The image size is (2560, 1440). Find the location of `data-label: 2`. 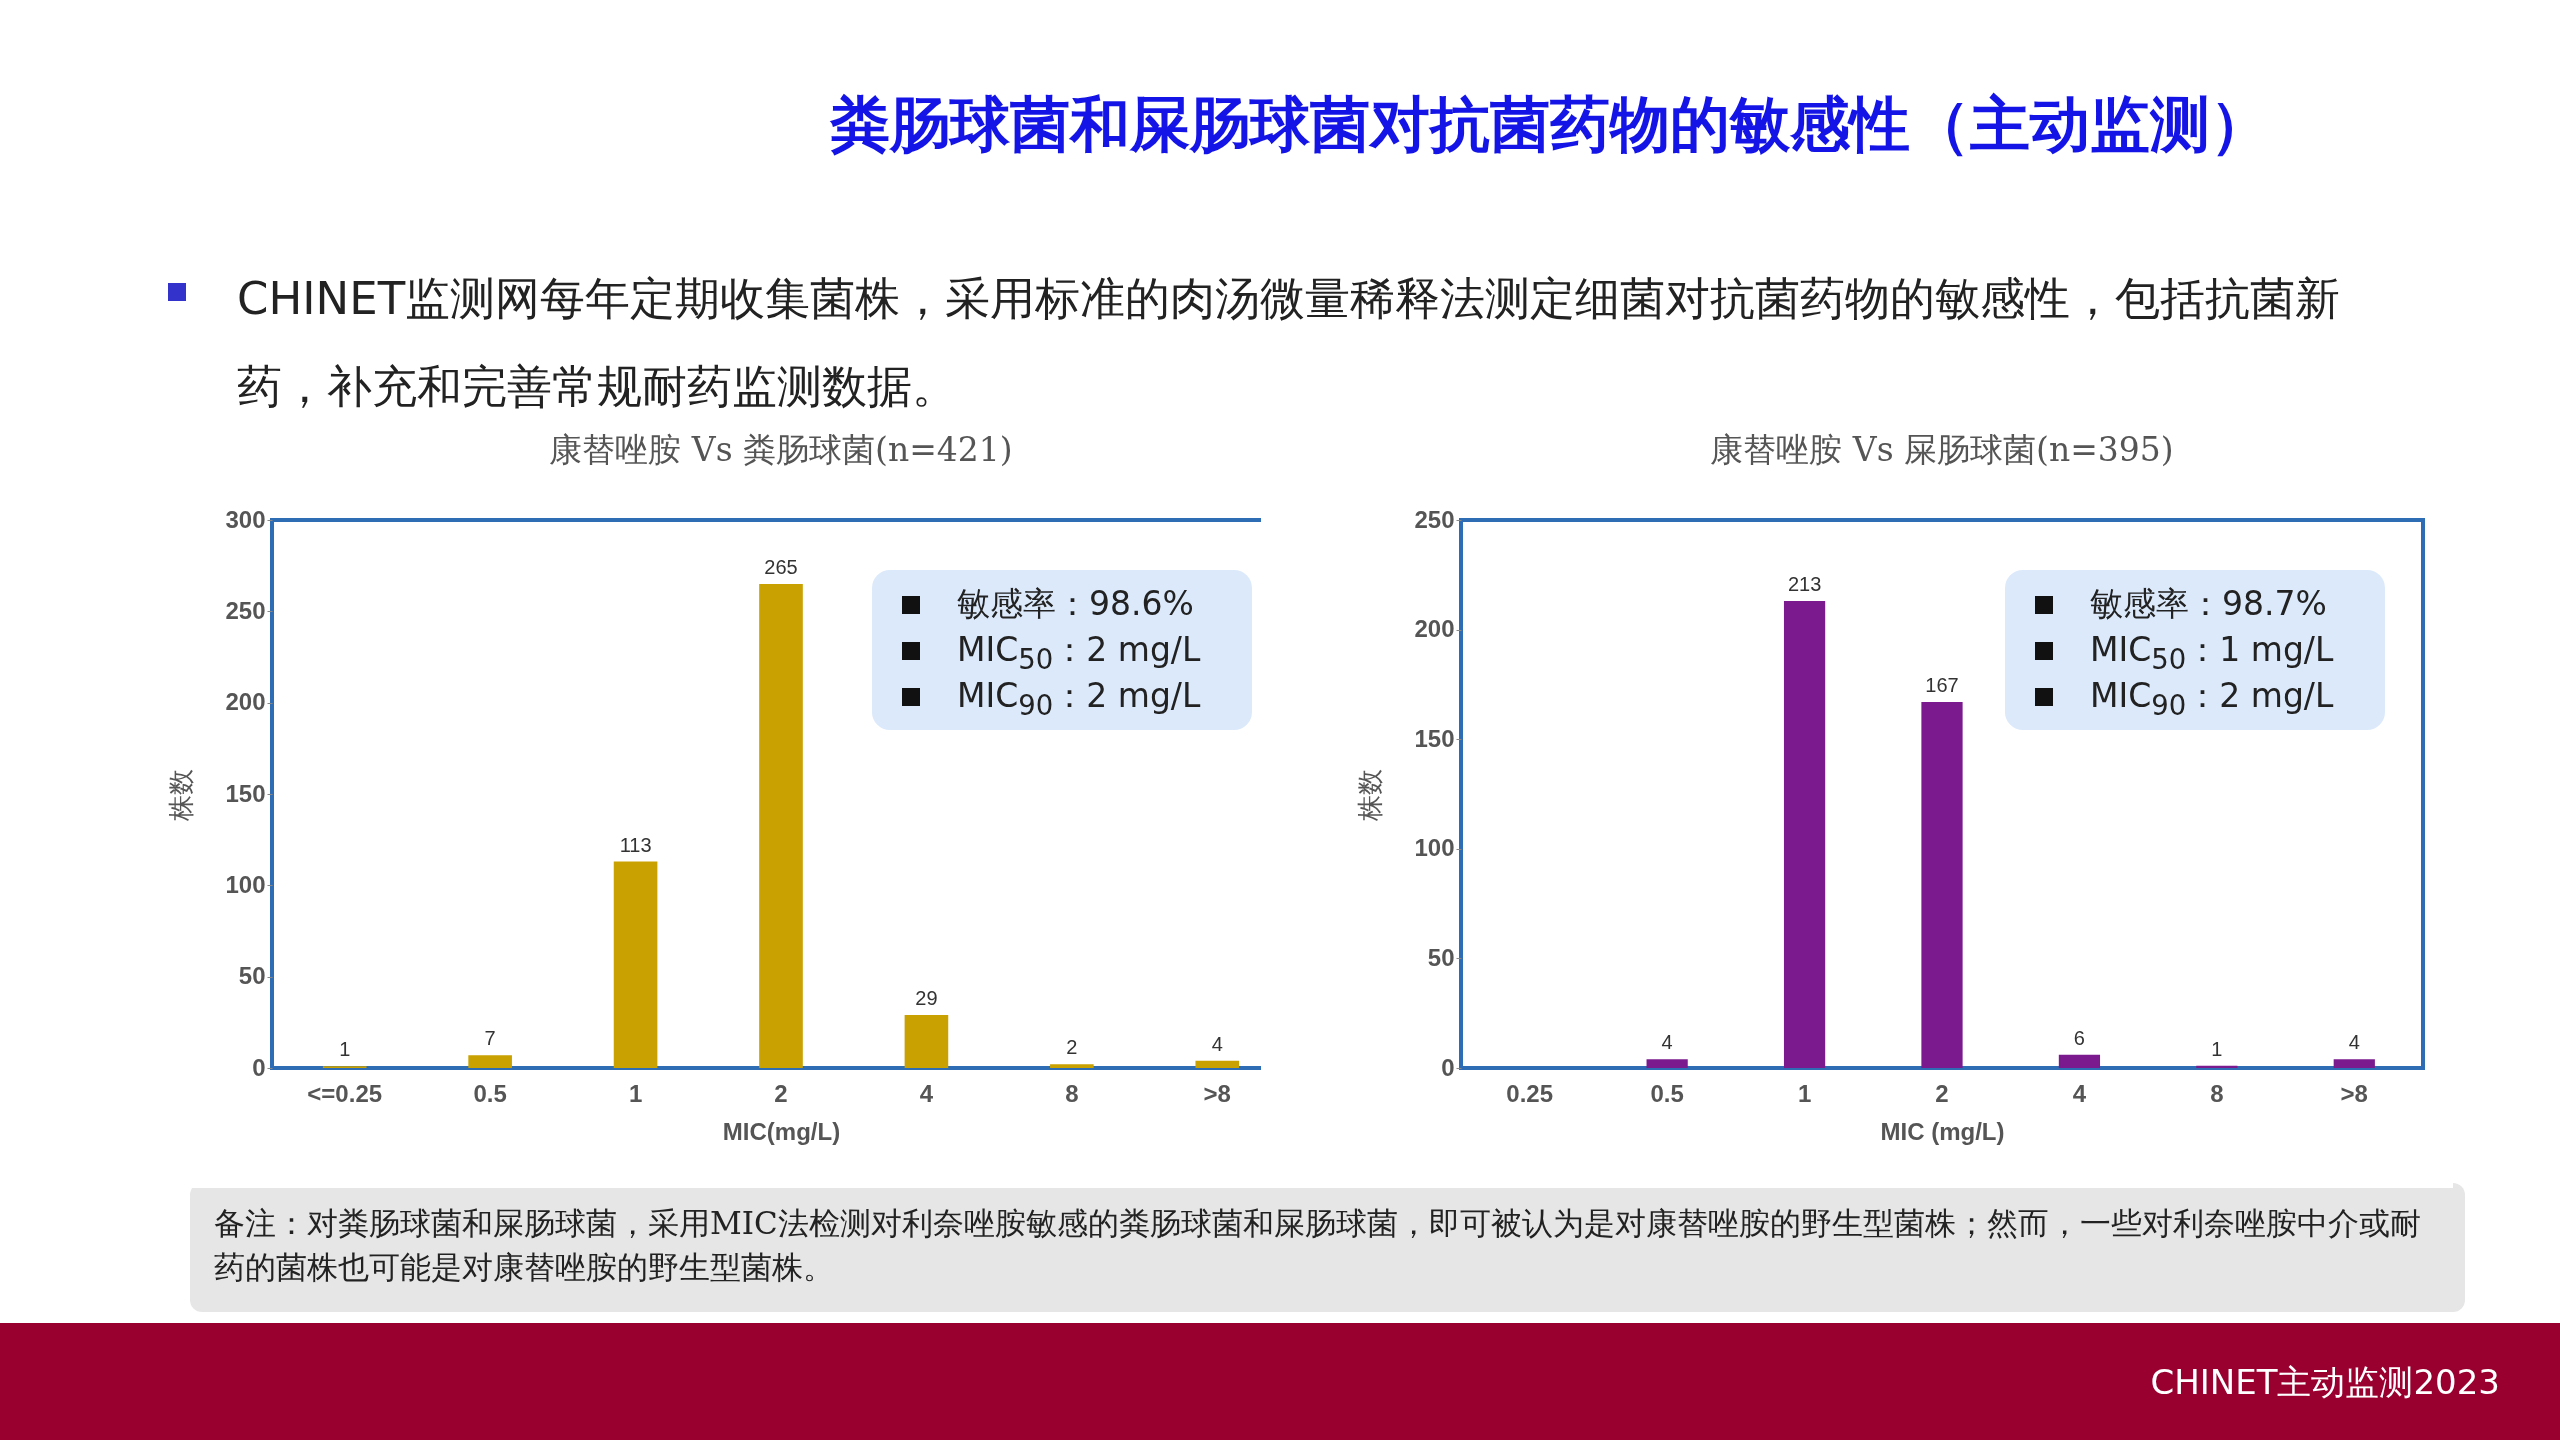

data-label: 2 is located at coordinates (1072, 1047).